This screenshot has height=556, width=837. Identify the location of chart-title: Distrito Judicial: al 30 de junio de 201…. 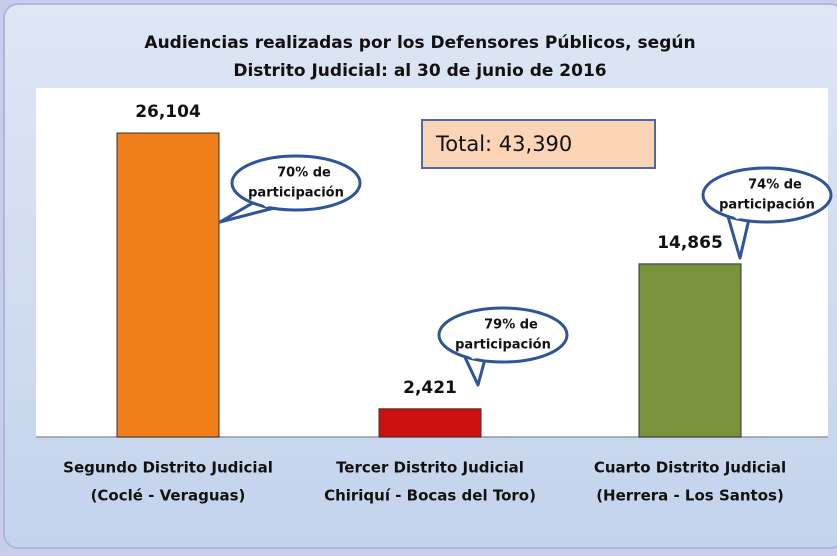
(419, 71).